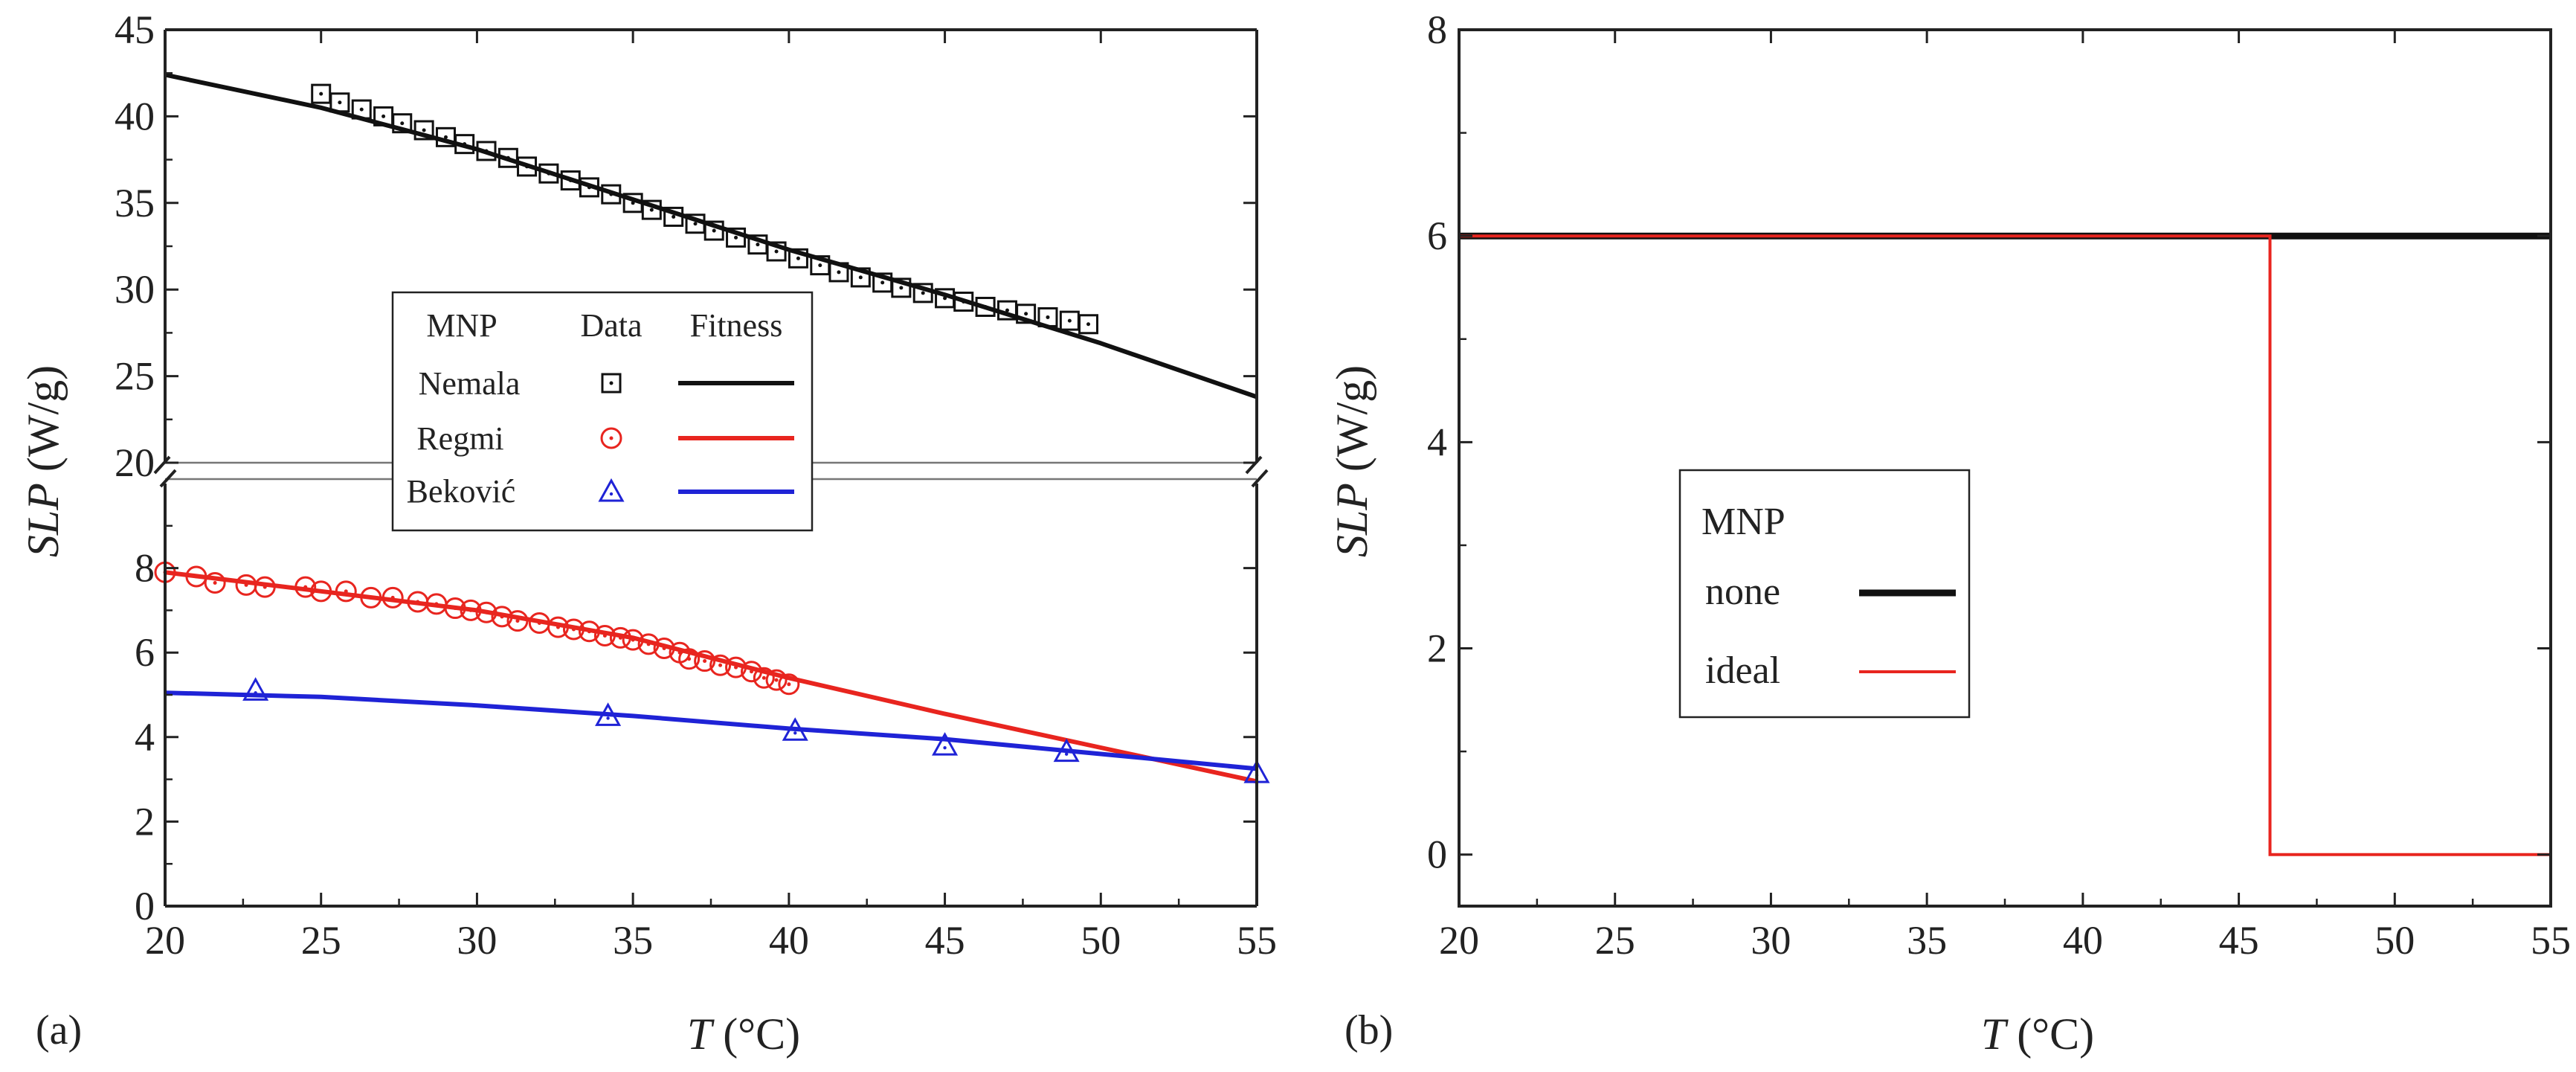 The height and width of the screenshot is (1072, 2576). Describe the element at coordinates (633, 940) in the screenshot. I see `a-x-tick-label: 35` at that location.